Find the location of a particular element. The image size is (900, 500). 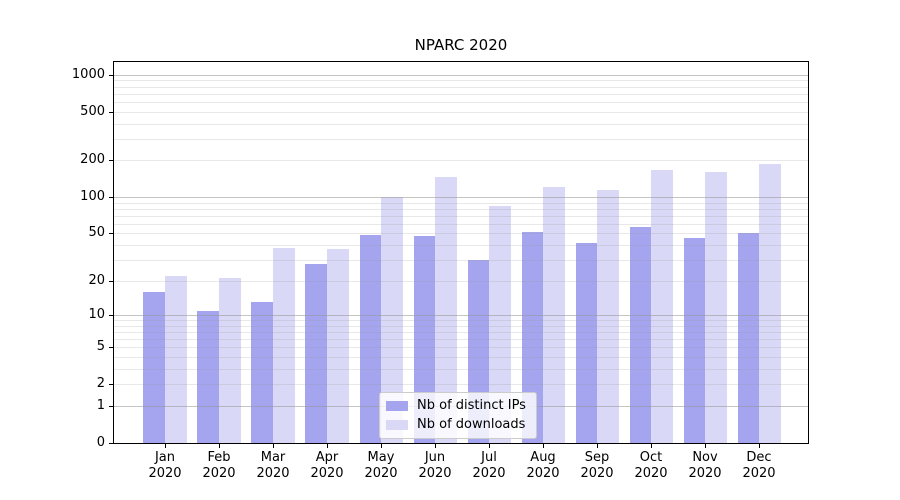

y-tick-label-500: 500 is located at coordinates (92, 111).